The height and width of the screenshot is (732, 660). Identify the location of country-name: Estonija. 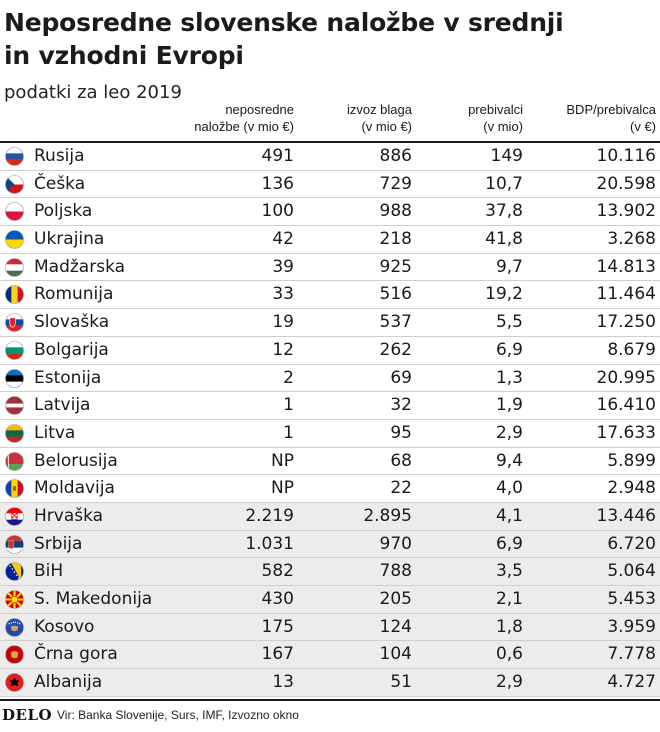
(68, 377).